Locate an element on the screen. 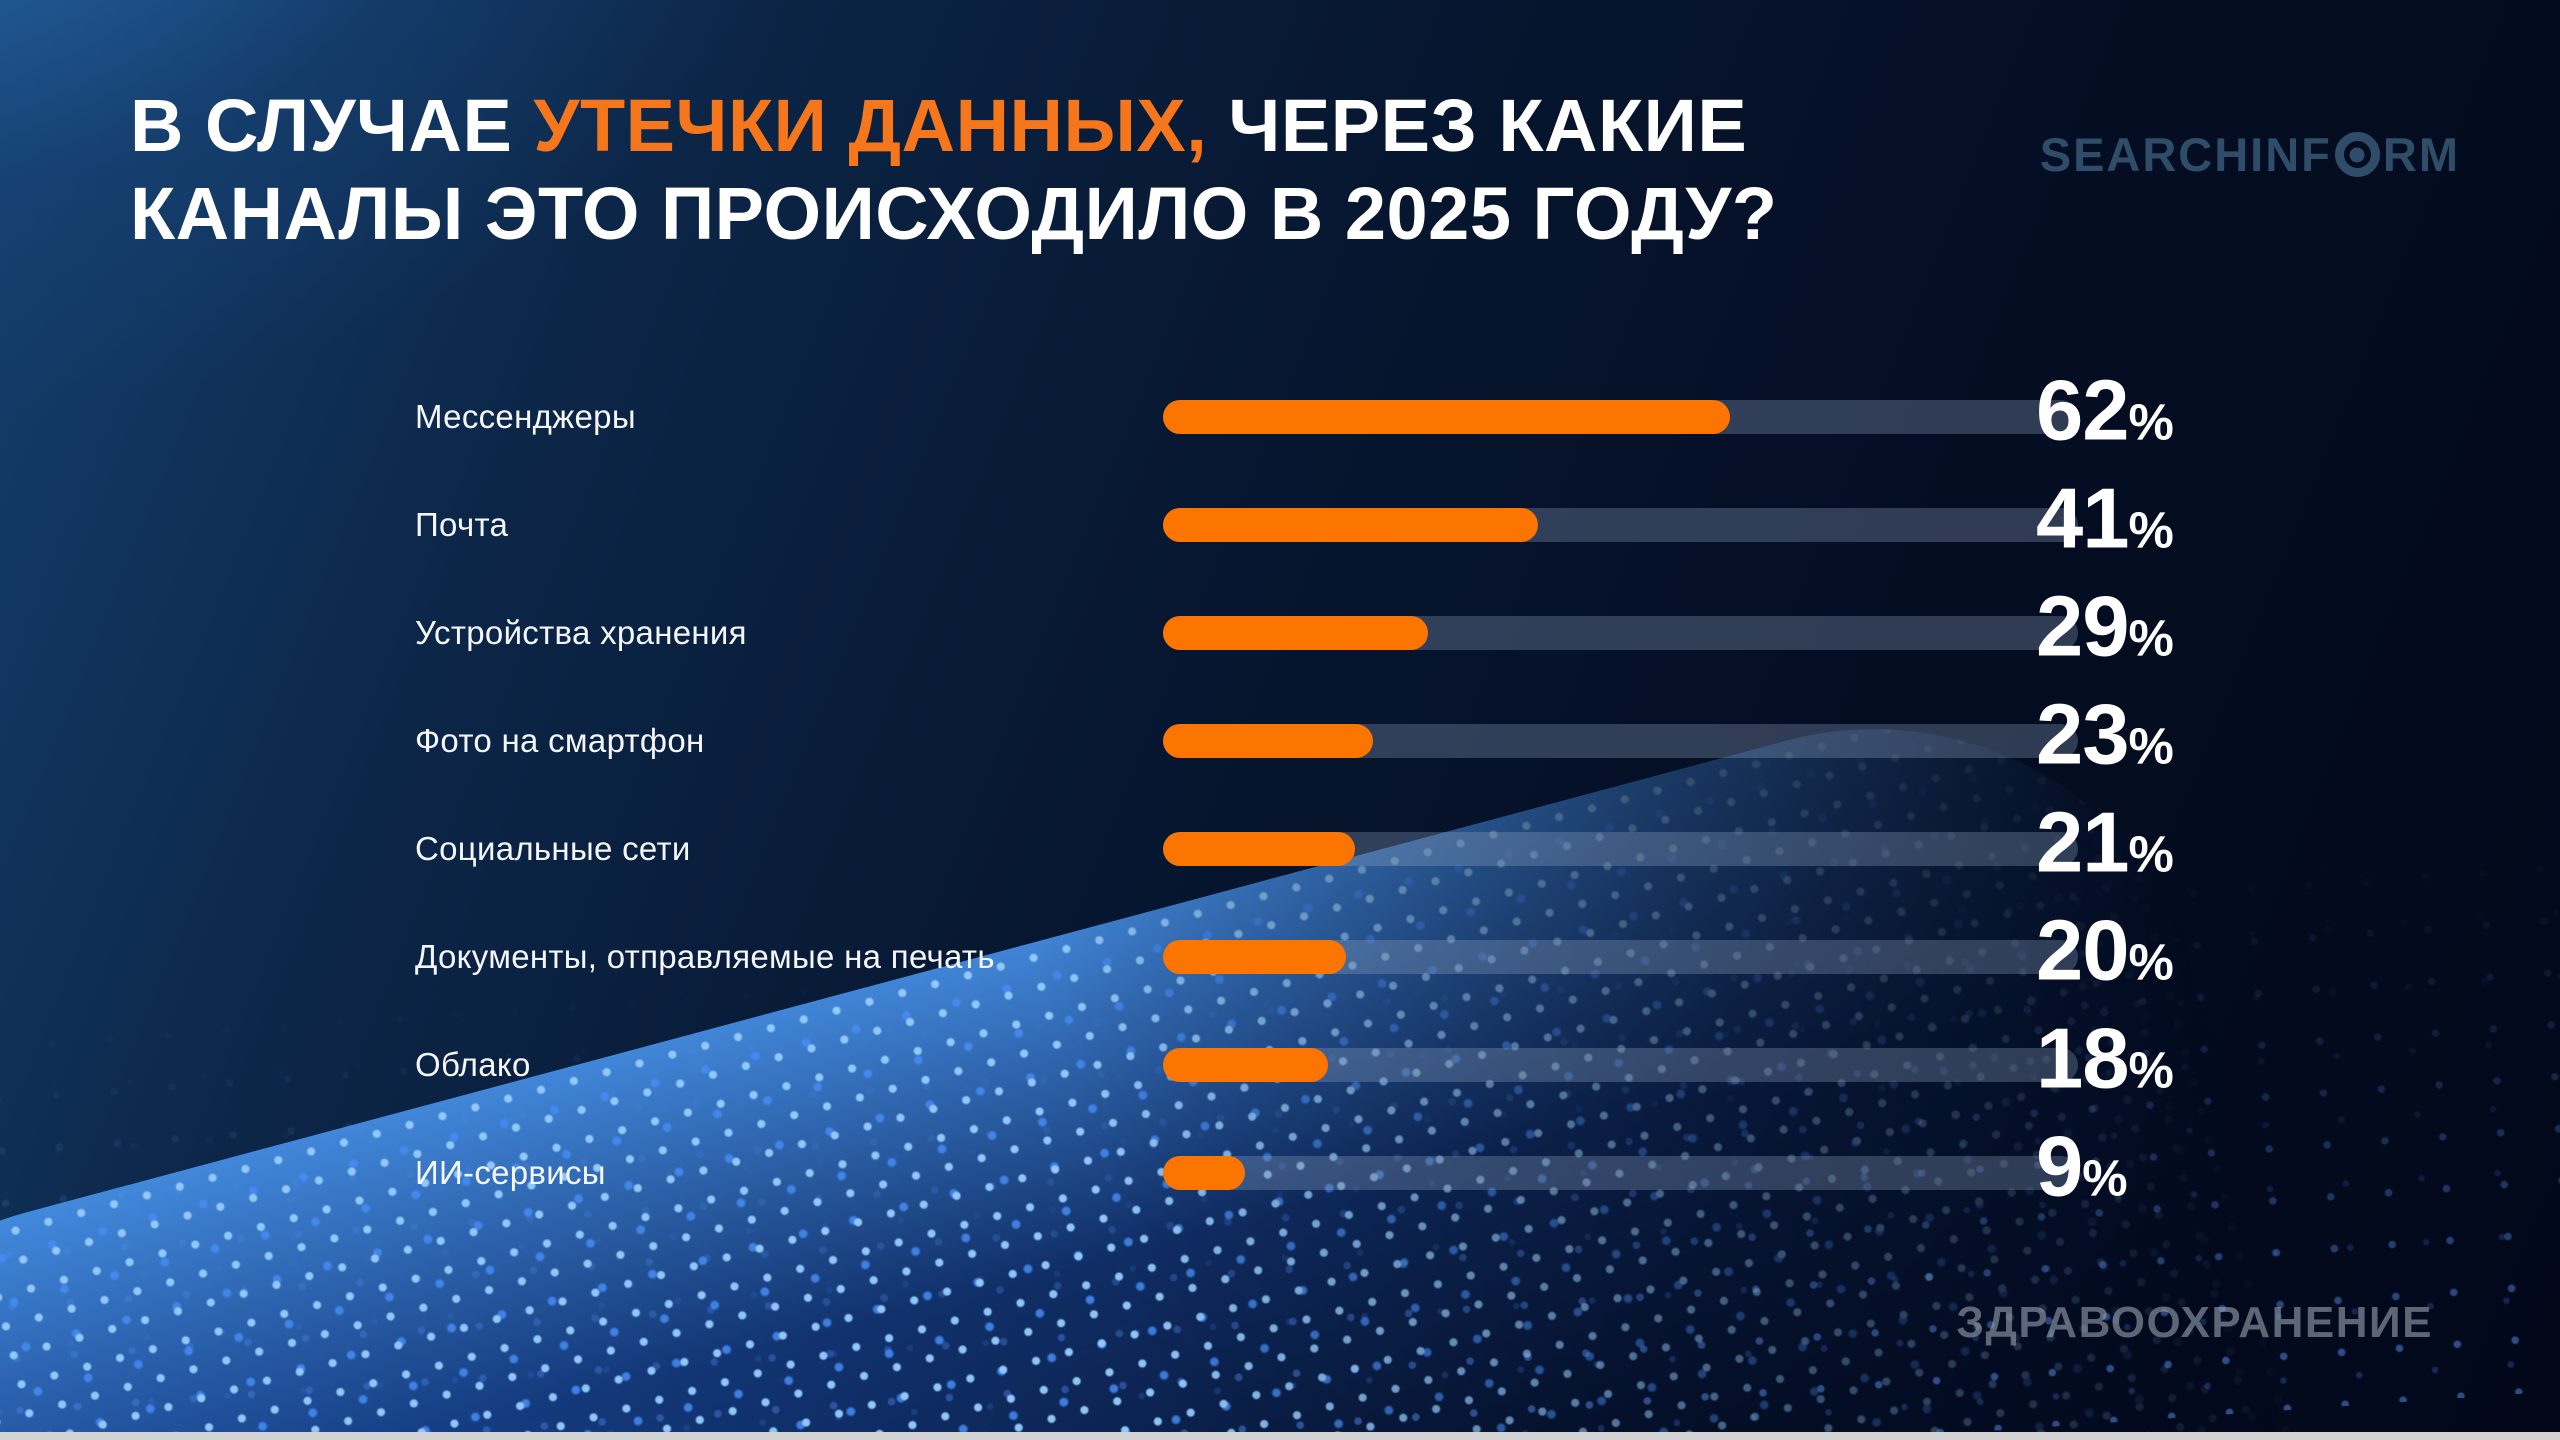 The image size is (2560, 1440). chart-row: Устройства хранения 29% is located at coordinates (1280, 633).